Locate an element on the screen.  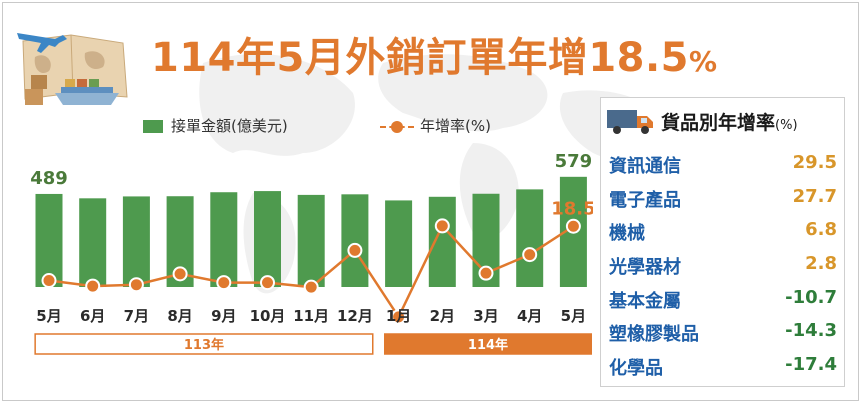
x-tick-label: 2月 is located at coordinates (442, 316).